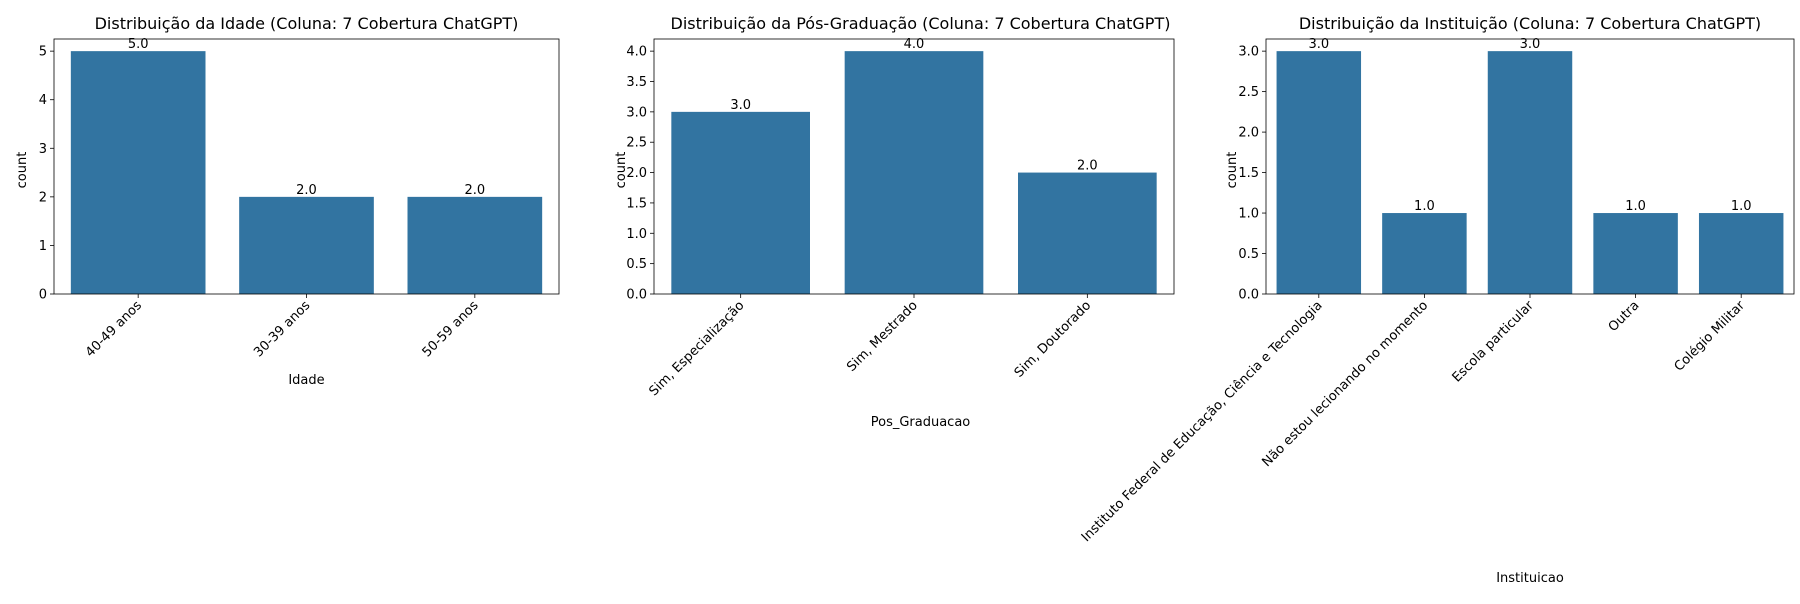 This screenshot has width=1800, height=604. Describe the element at coordinates (43, 149) in the screenshot. I see `y-tick-label: 3` at that location.